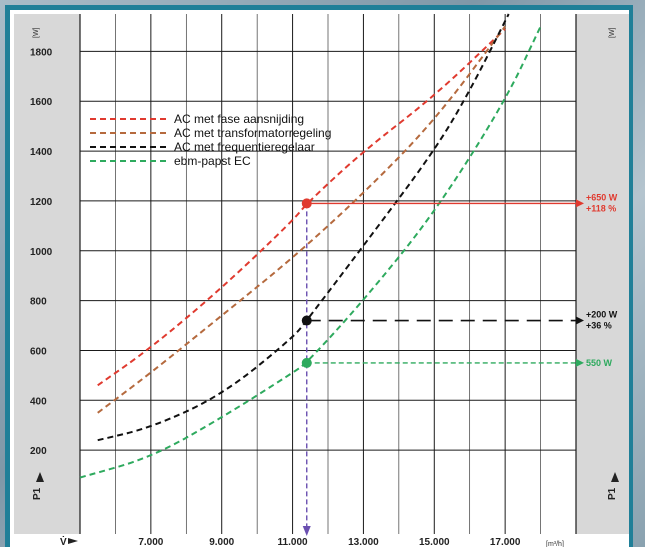  Describe the element at coordinates (63, 541) in the screenshot. I see `x-axis-symbol: V̇` at that location.